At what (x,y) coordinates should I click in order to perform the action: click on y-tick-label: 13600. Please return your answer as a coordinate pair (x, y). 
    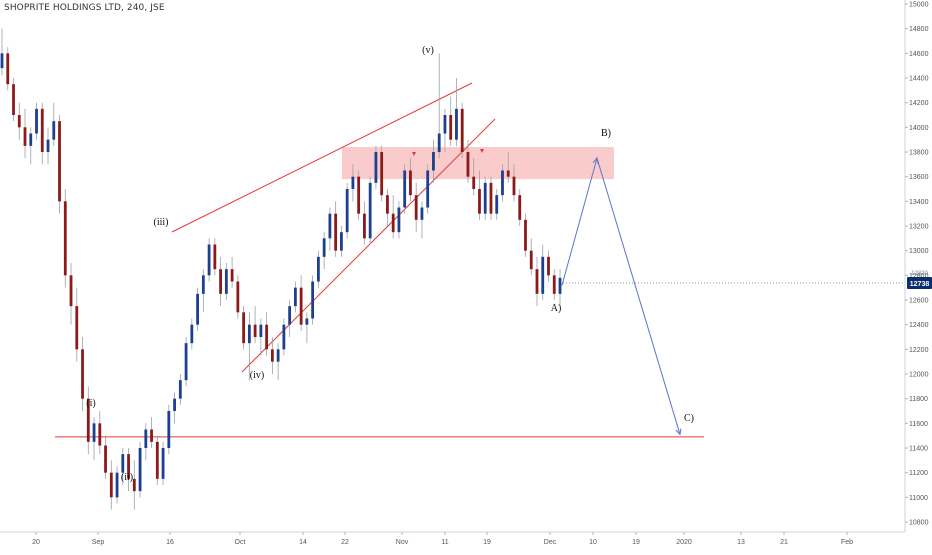
    Looking at the image, I should click on (919, 177).